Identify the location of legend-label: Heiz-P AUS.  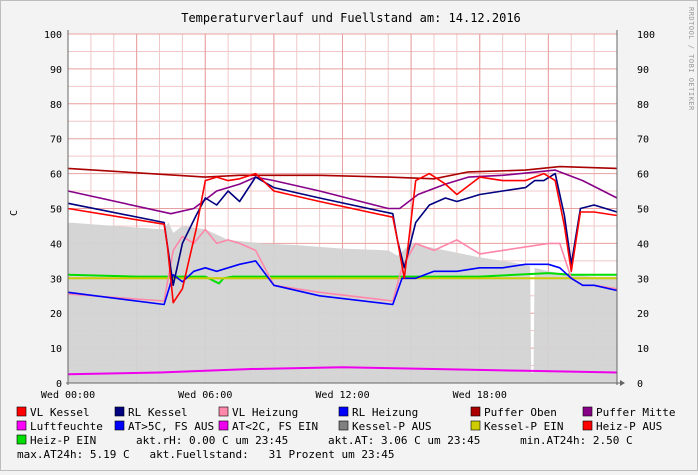
(629, 426).